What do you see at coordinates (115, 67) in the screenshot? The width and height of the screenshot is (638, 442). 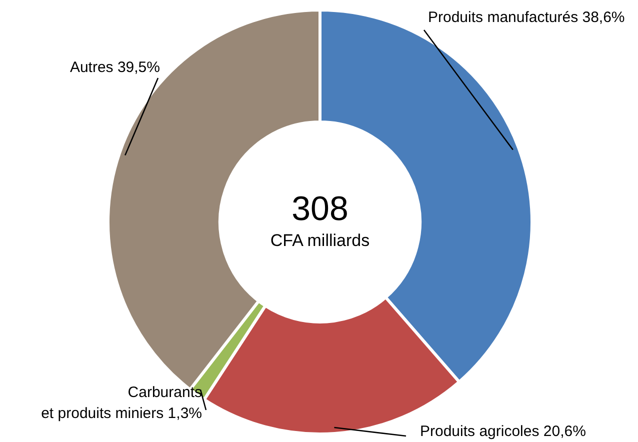 I see `slice-label: Autres 39,5%` at bounding box center [115, 67].